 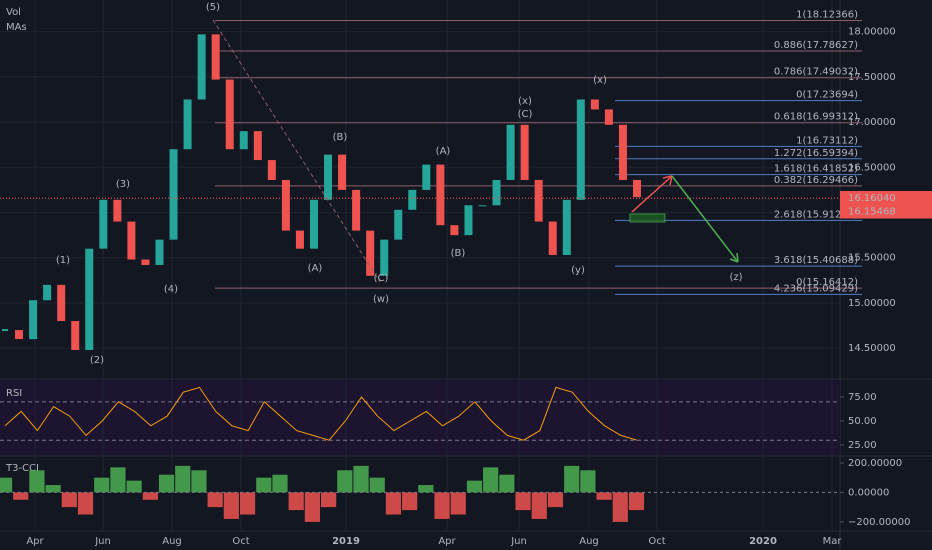 I want to click on arrow-head, so click(x=667, y=180).